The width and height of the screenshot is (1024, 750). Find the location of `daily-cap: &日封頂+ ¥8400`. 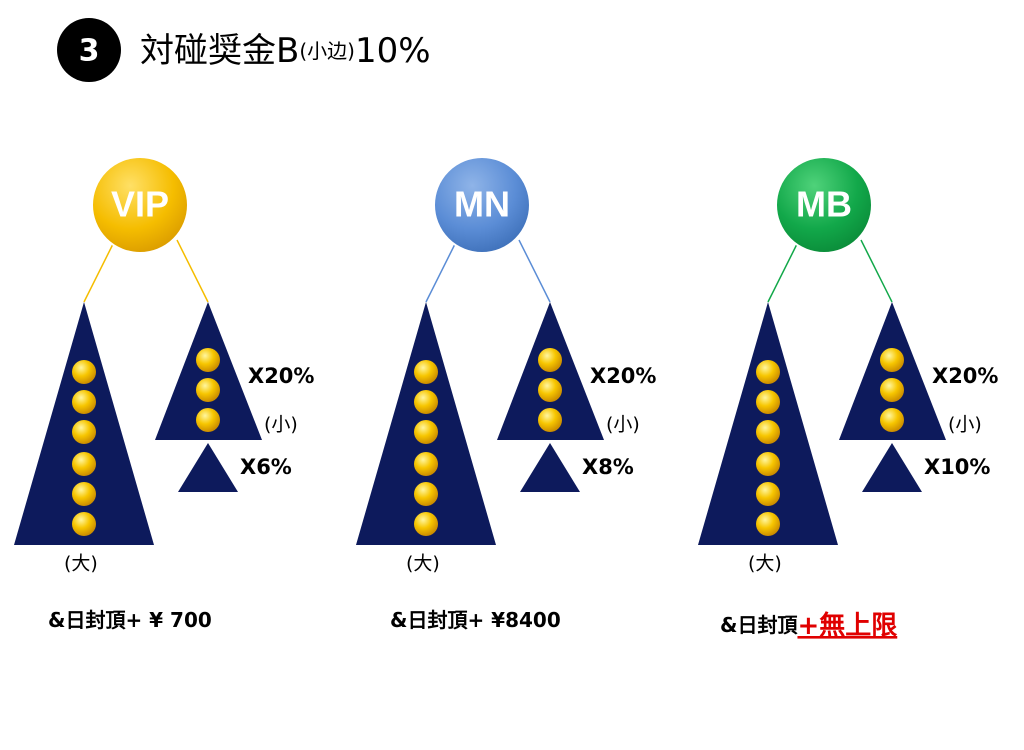

daily-cap: &日封頂+ ¥8400 is located at coordinates (475, 620).